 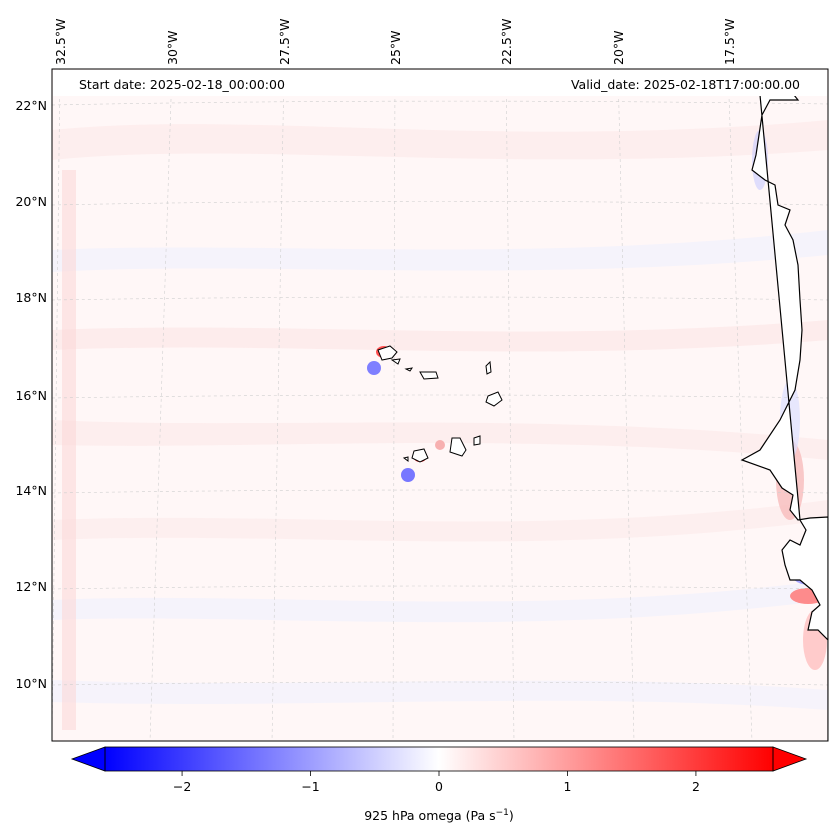 I want to click on colorbar-tick-label: −2, so click(x=182, y=786).